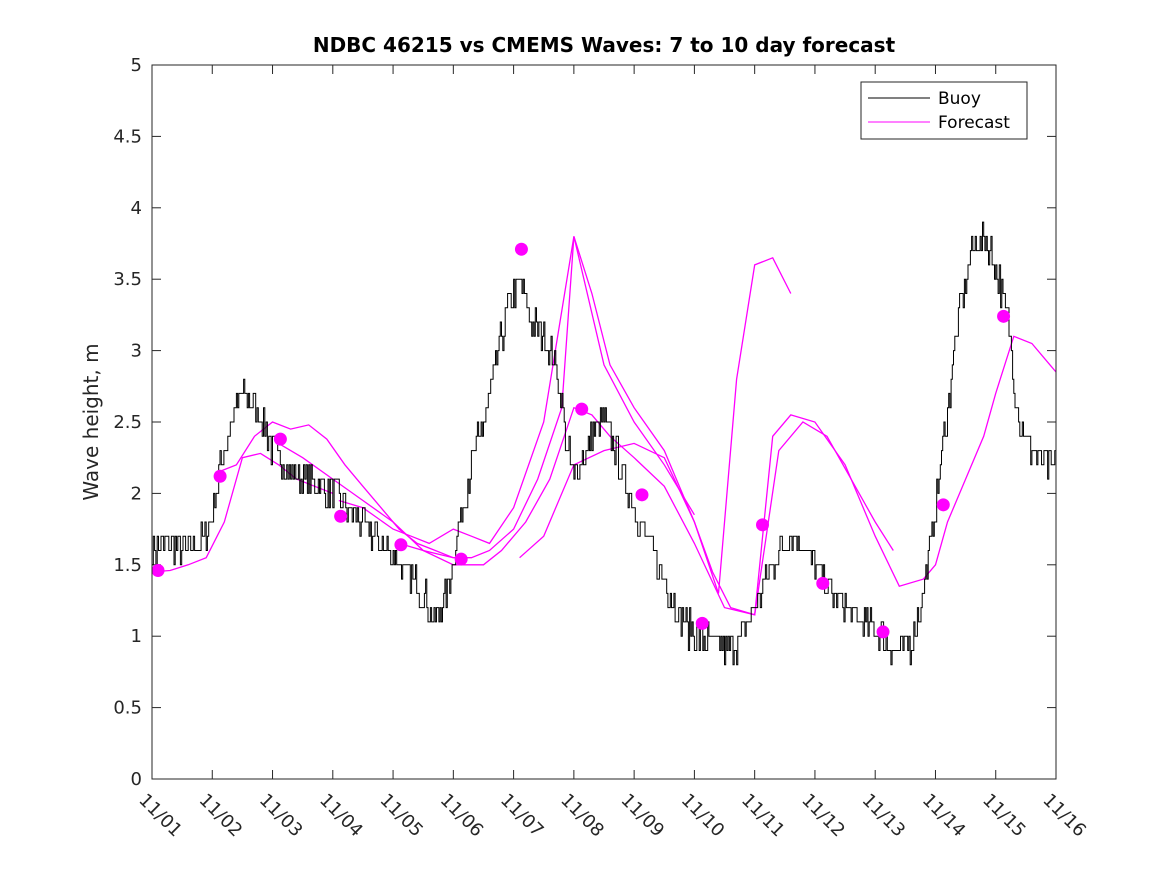 The width and height of the screenshot is (1167, 879). I want to click on y-tick-label: 1.5, so click(127, 565).